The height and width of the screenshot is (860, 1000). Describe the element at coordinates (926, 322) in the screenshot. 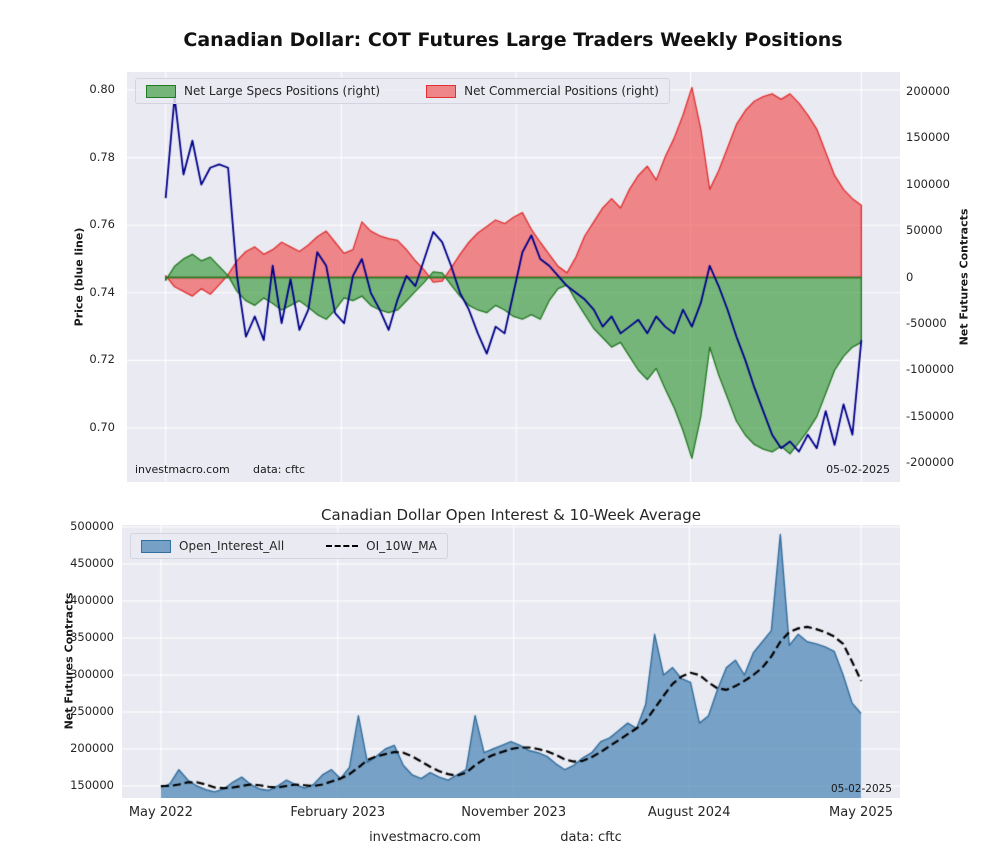

I see `net-contracts-tick-label: -50000` at that location.